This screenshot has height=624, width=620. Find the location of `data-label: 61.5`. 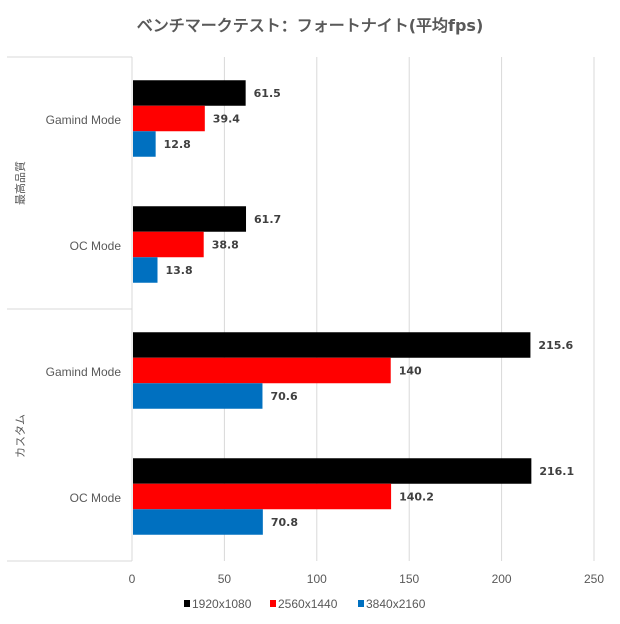

data-label: 61.5 is located at coordinates (267, 93).